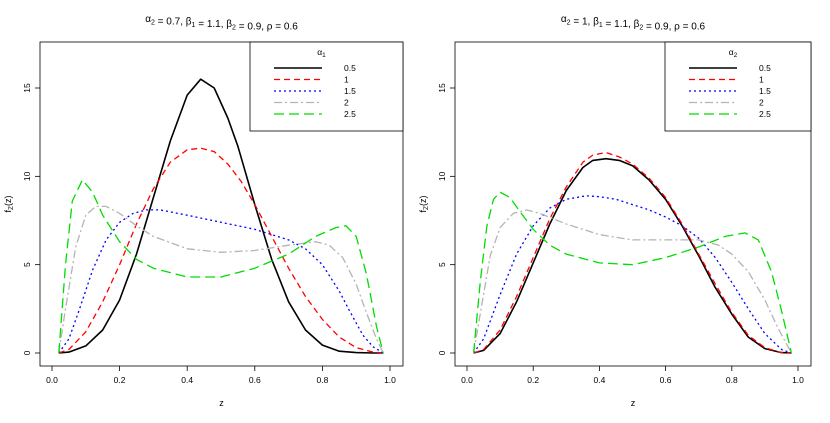  Describe the element at coordinates (321, 53) in the screenshot. I see `legend-title: α1` at that location.